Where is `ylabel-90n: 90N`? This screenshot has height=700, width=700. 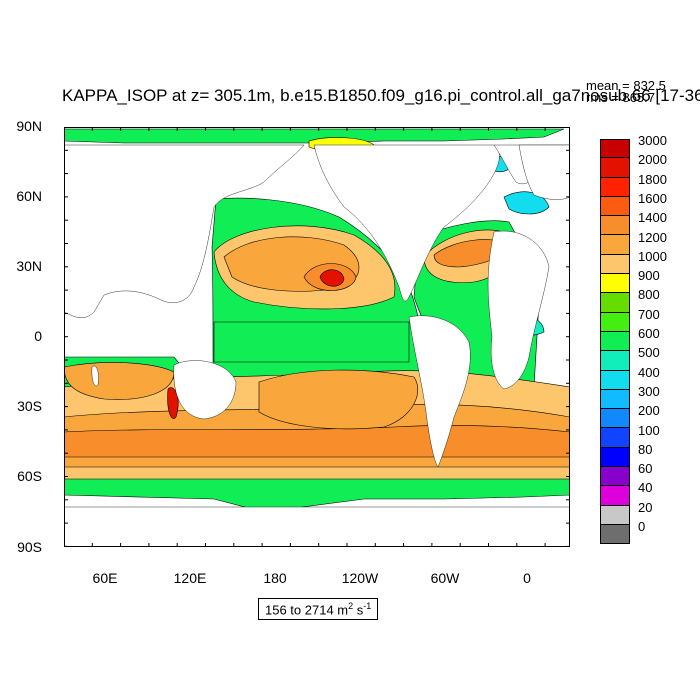
ylabel-90n: 90N is located at coordinates (29, 126).